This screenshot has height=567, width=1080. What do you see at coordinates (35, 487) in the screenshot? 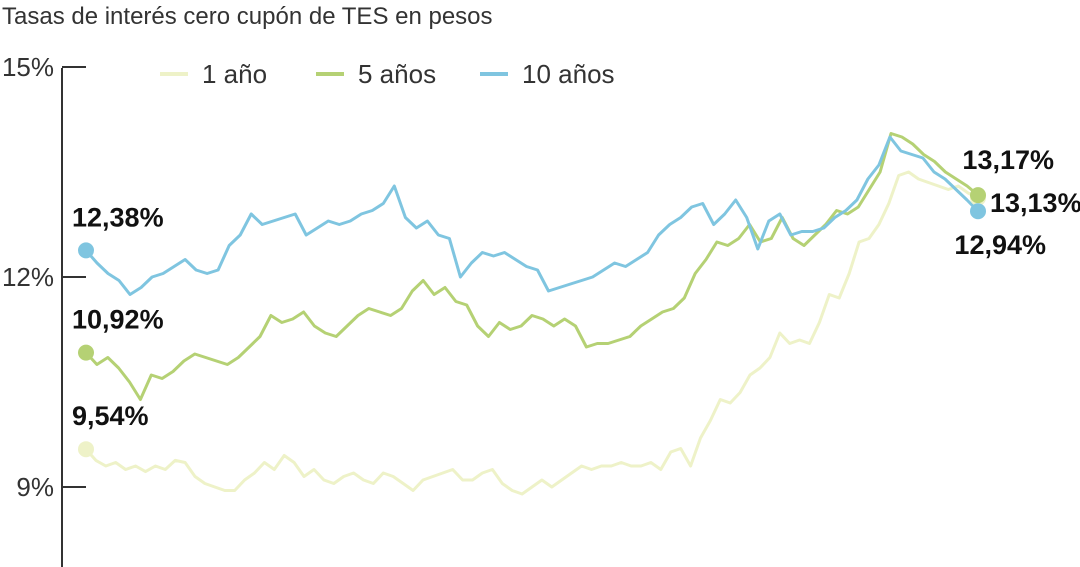
I see `y-tick-label: 9%` at bounding box center [35, 487].